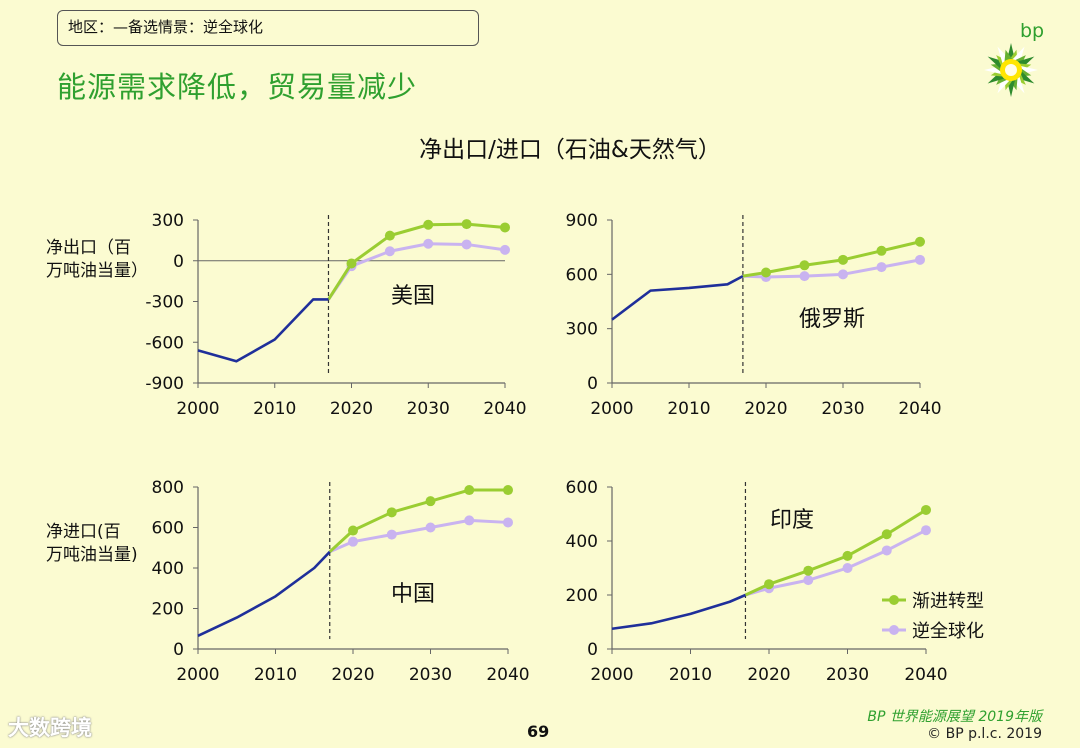 Image resolution: width=1080 pixels, height=748 pixels. I want to click on russia-x-tick-label: 2040, so click(919, 409).